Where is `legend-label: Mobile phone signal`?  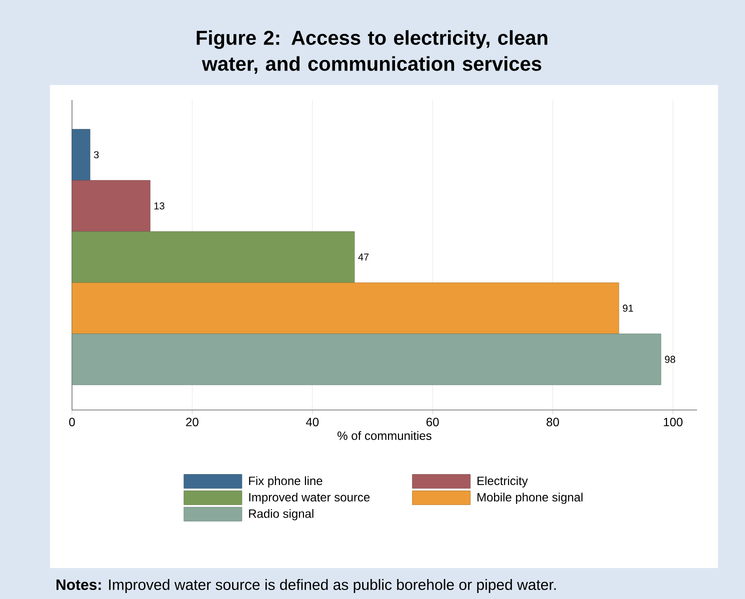 legend-label: Mobile phone signal is located at coordinates (530, 498).